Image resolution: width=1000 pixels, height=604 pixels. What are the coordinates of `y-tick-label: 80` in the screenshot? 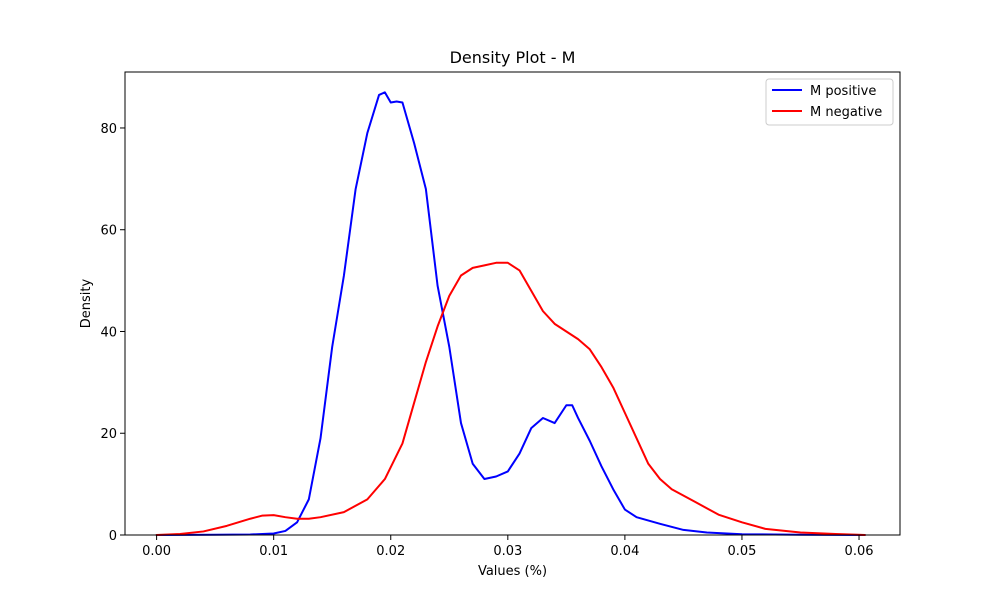 It's located at (108, 129).